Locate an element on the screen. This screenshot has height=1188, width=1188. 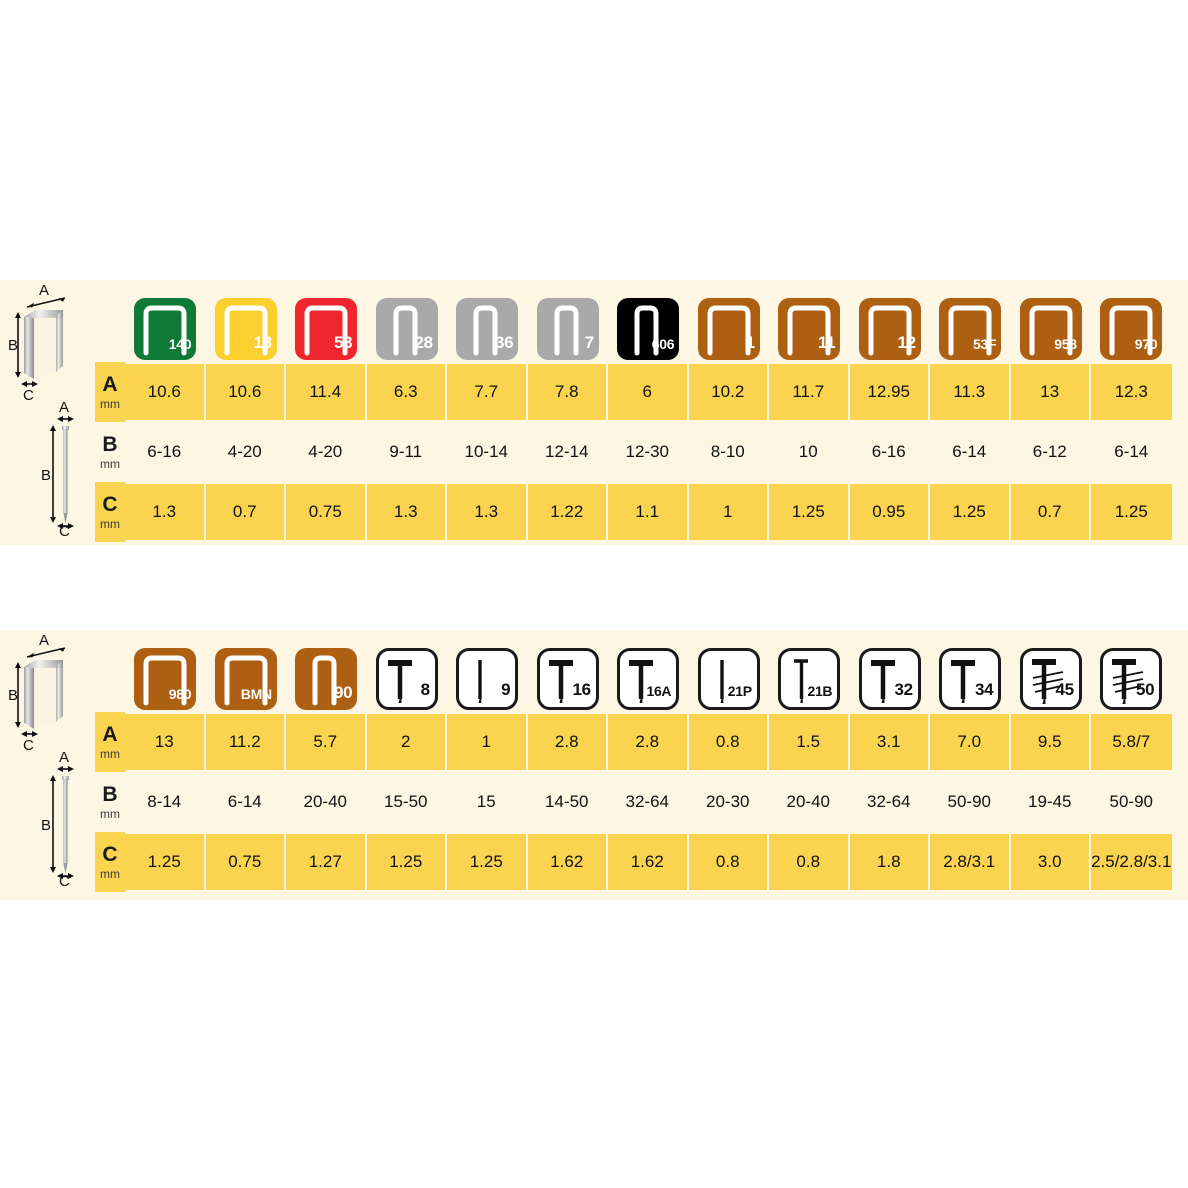
icon-cell-13: 13 is located at coordinates (246, 330).